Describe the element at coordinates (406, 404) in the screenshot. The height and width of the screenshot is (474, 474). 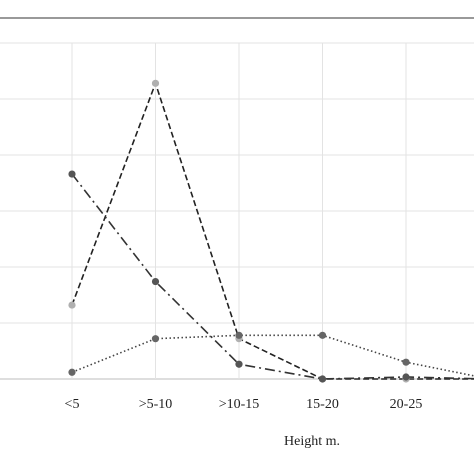
I see `x-tick-label: 20-25` at that location.